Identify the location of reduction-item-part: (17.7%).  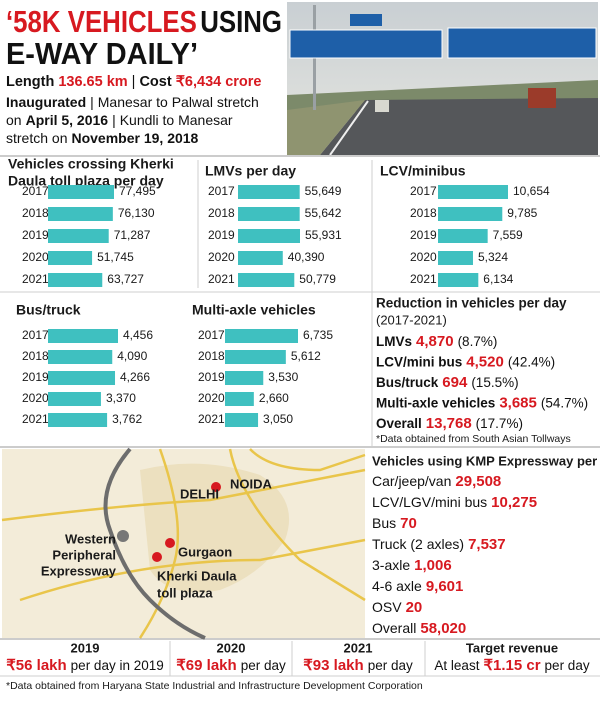
(499, 423).